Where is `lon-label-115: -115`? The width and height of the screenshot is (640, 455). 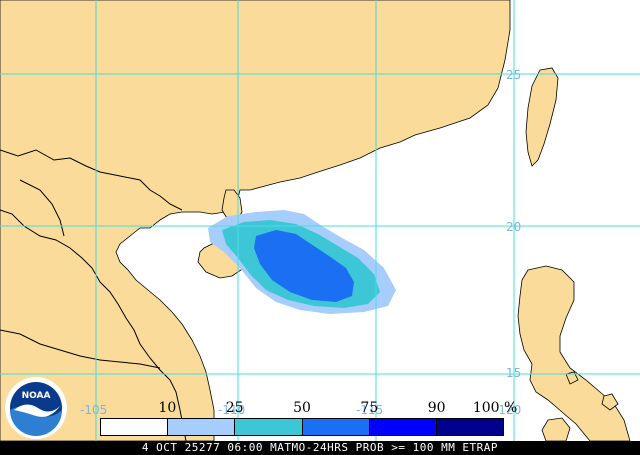
lon-label-115: -115 is located at coordinates (369, 410).